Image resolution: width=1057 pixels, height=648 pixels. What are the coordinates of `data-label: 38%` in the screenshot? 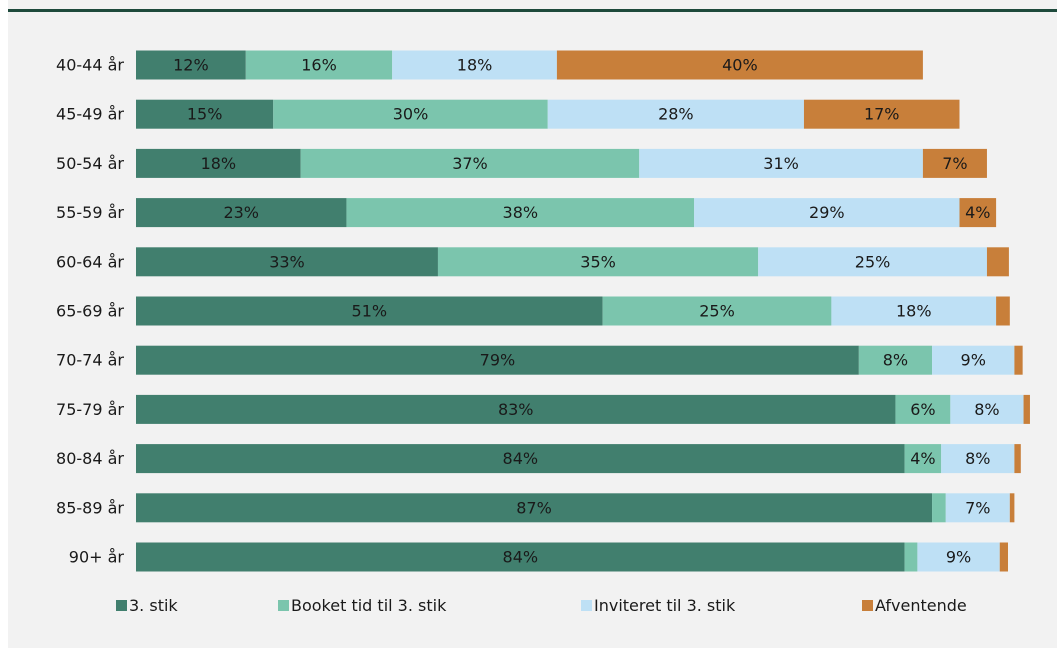 It's located at (521, 212).